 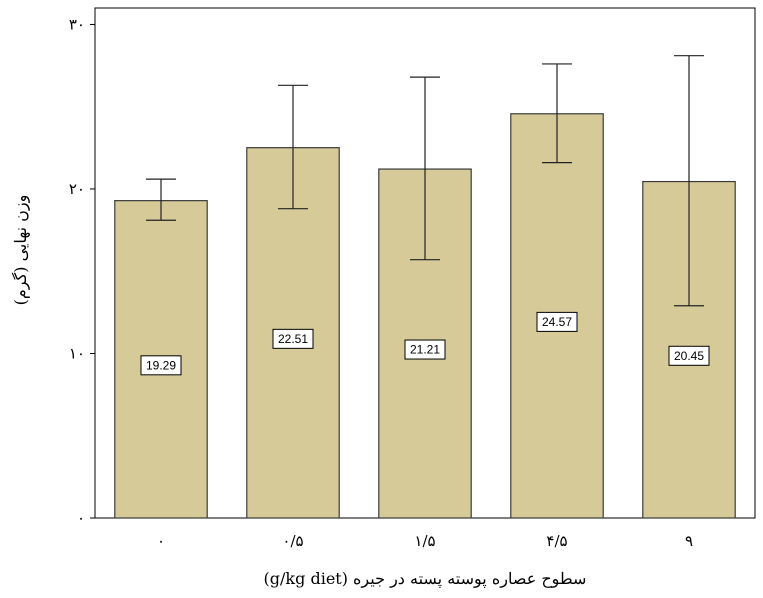 What do you see at coordinates (20, 250) in the screenshot?
I see `y-axis-title: وزن نهایی (گرم)` at bounding box center [20, 250].